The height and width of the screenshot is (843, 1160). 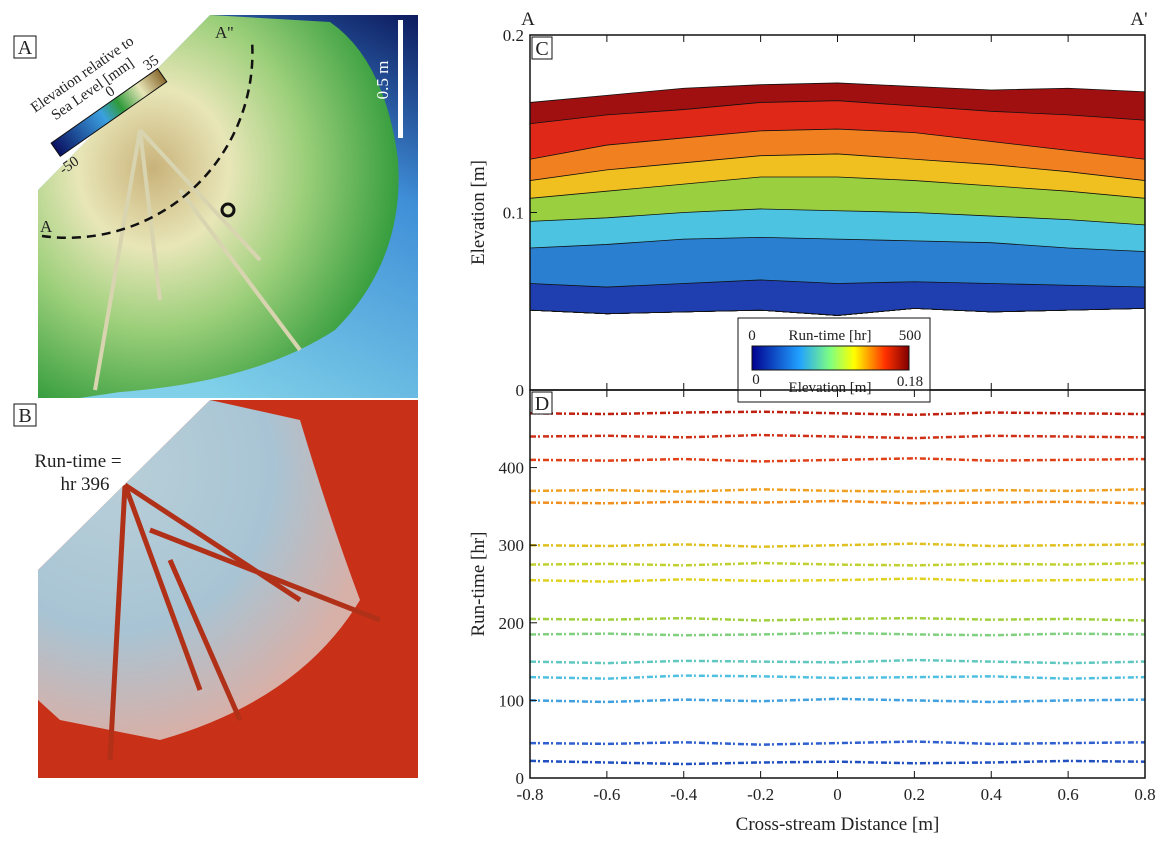 I want to click on corner-label: A', so click(x=1138, y=19).